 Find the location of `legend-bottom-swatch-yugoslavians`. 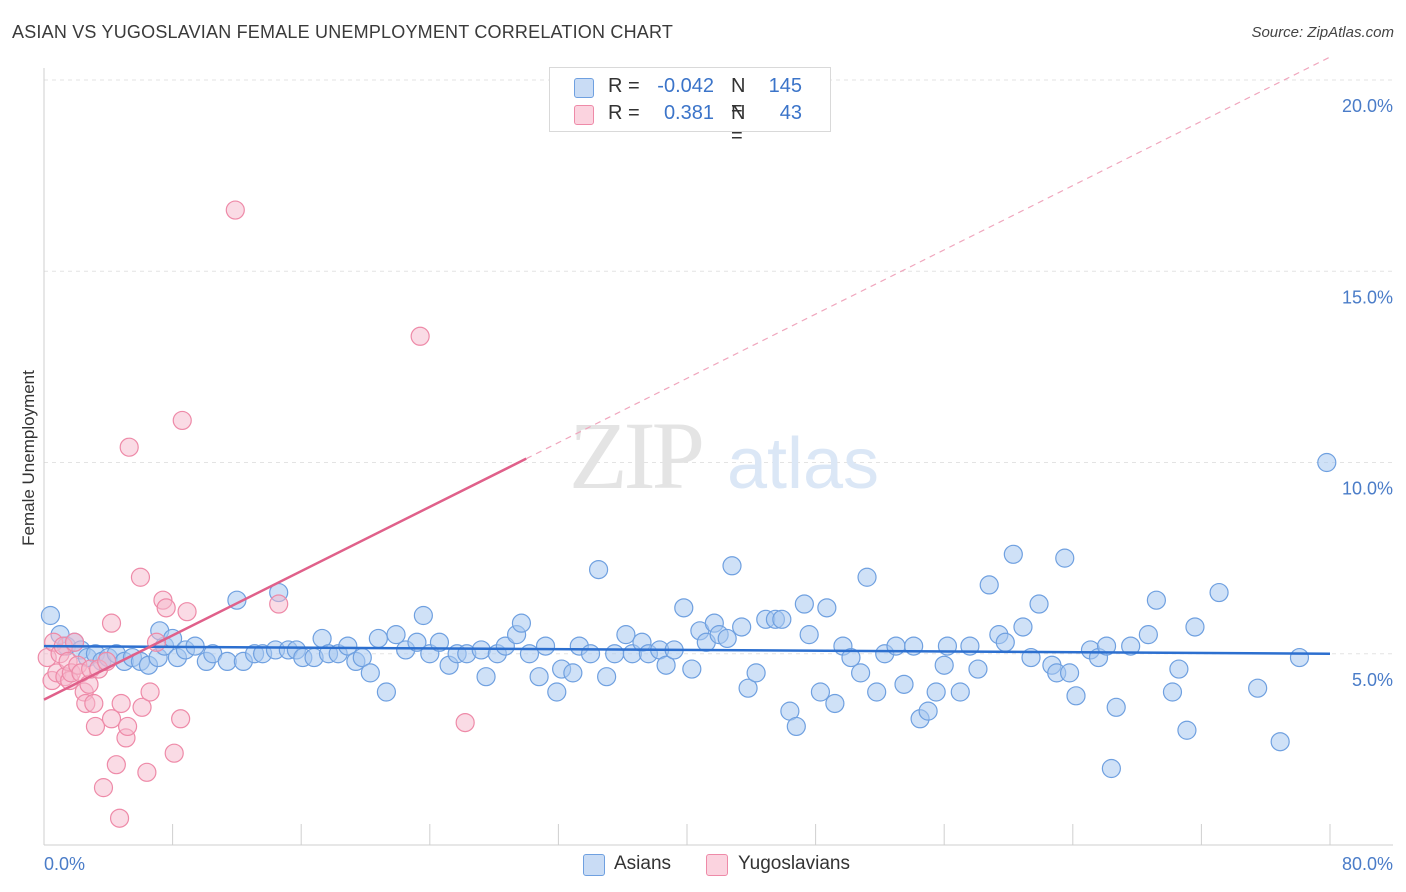

legend-bottom-swatch-yugoslavians is located at coordinates (717, 865).